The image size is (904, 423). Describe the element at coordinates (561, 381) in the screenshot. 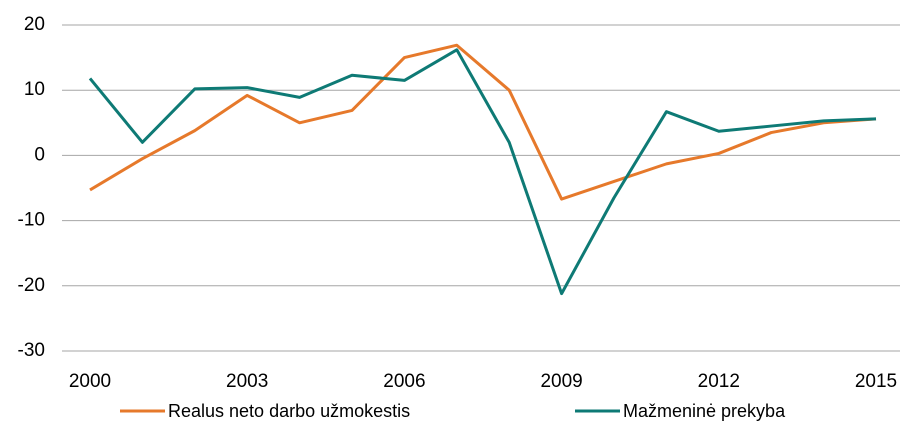

I see `x-tick-label: 2009` at that location.